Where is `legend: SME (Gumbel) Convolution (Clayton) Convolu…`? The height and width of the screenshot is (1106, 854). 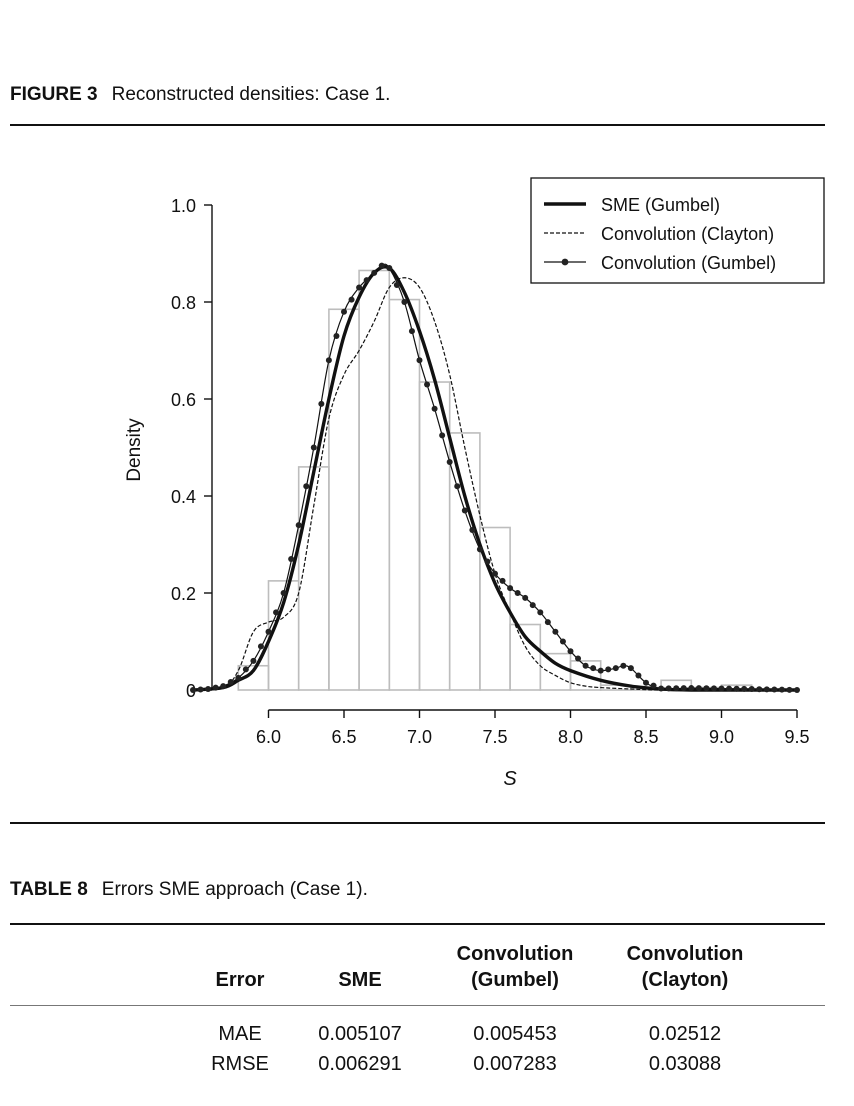
legend: SME (Gumbel) Convolution (Clayton) Convolu… is located at coordinates (677, 230).